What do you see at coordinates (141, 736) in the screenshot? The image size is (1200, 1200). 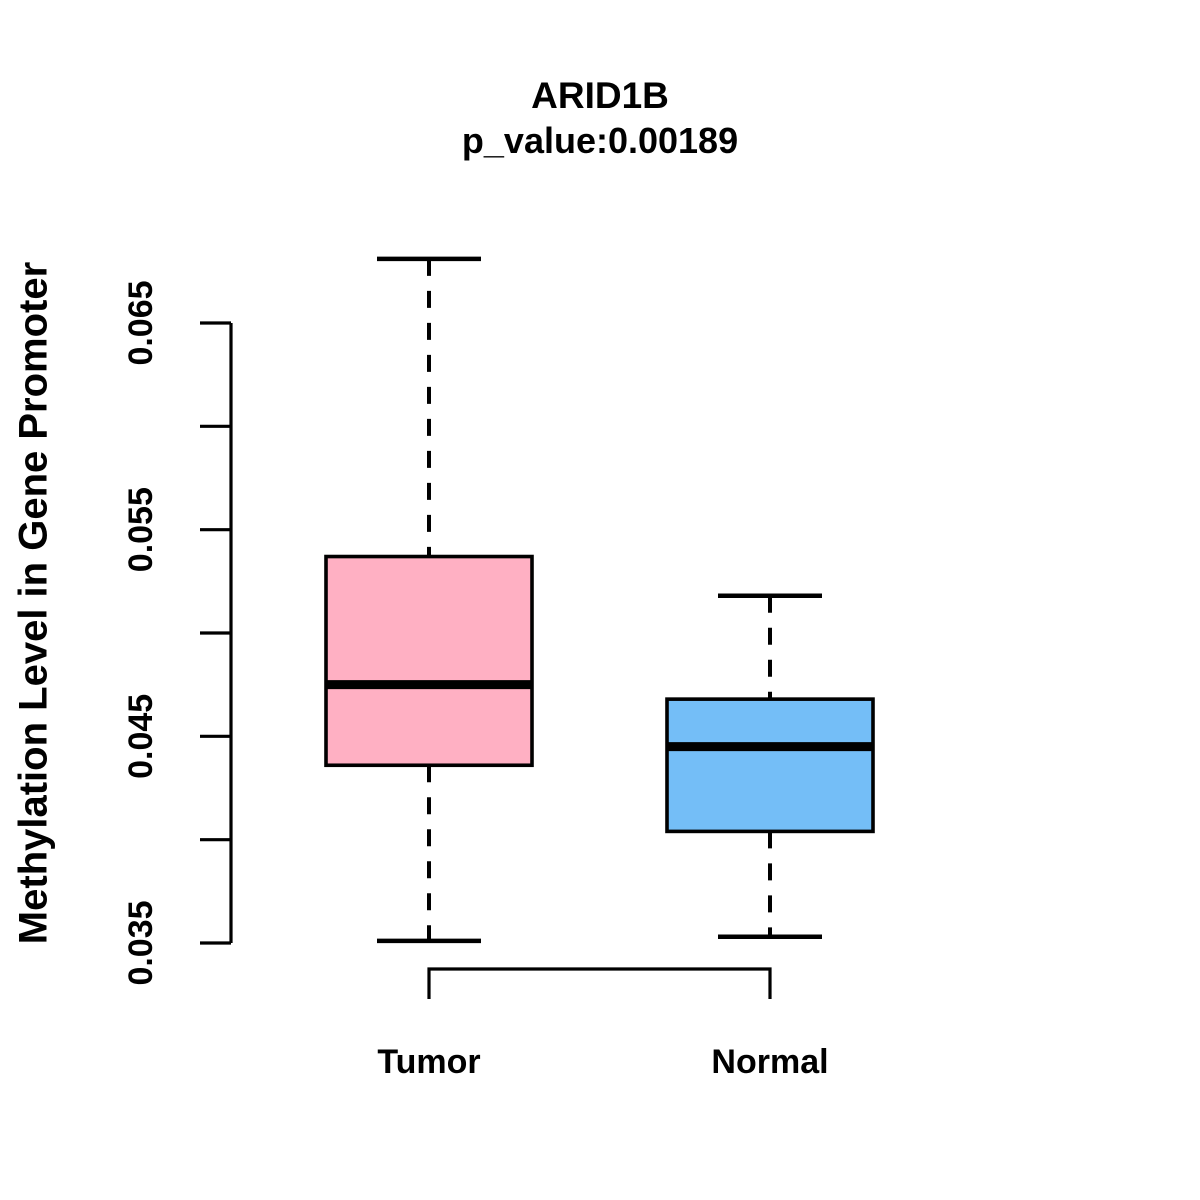 I see `y-axis-tick-label: 0.045` at bounding box center [141, 736].